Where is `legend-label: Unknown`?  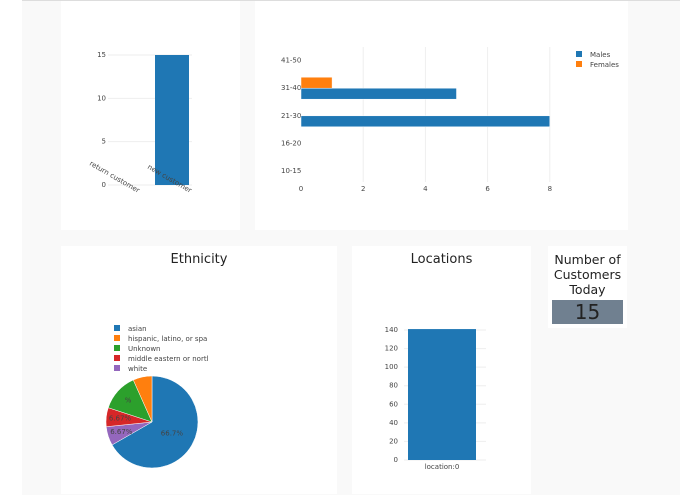 legend-label: Unknown is located at coordinates (144, 349).